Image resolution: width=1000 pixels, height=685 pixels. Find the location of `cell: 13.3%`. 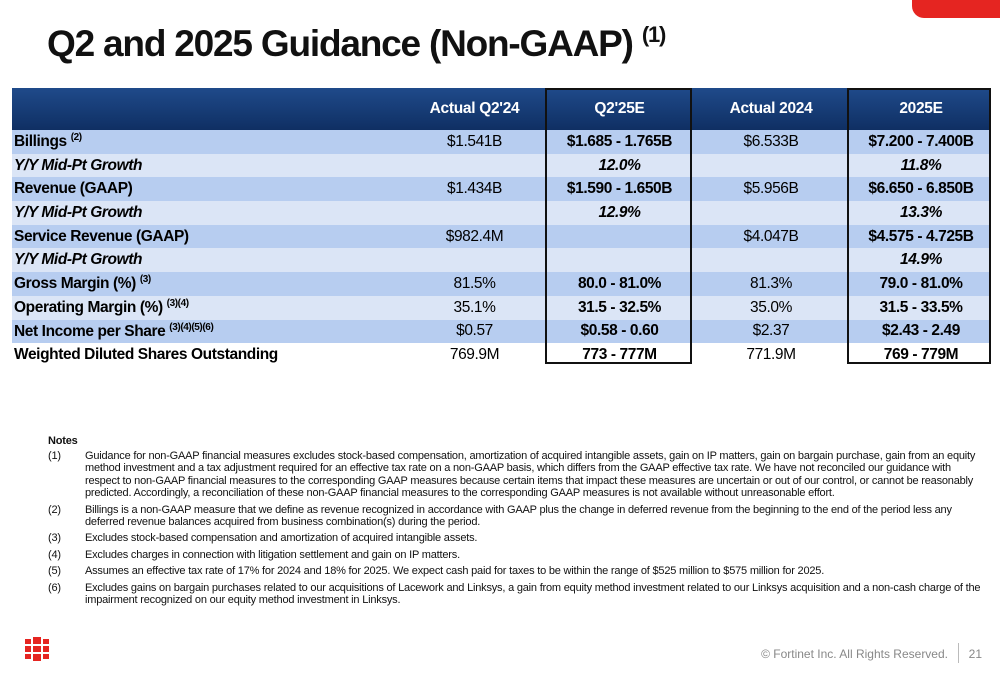

cell: 13.3% is located at coordinates (921, 212).